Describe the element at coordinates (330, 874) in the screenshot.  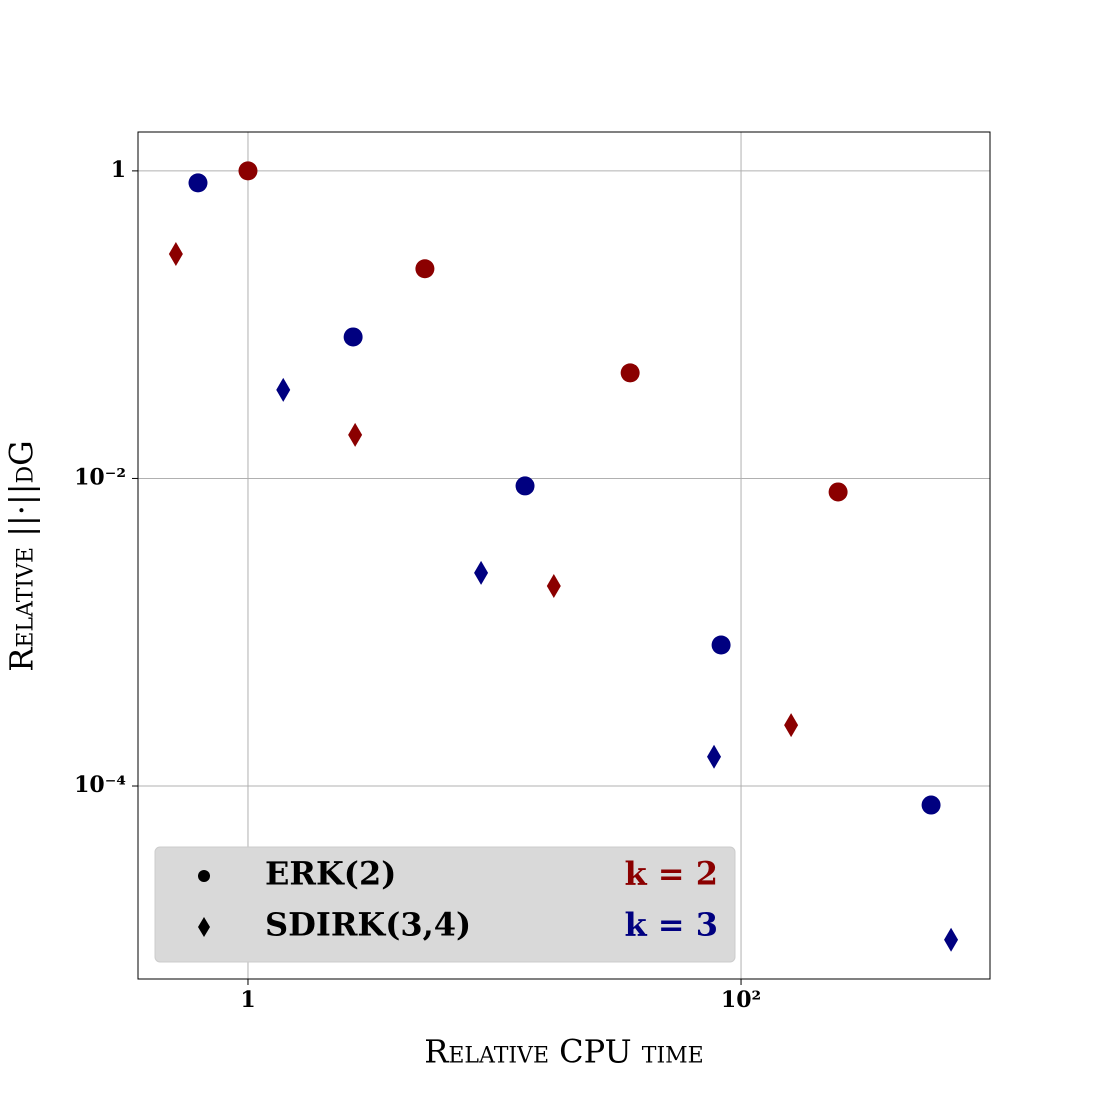
I see `legend-label: ERK(2)` at that location.